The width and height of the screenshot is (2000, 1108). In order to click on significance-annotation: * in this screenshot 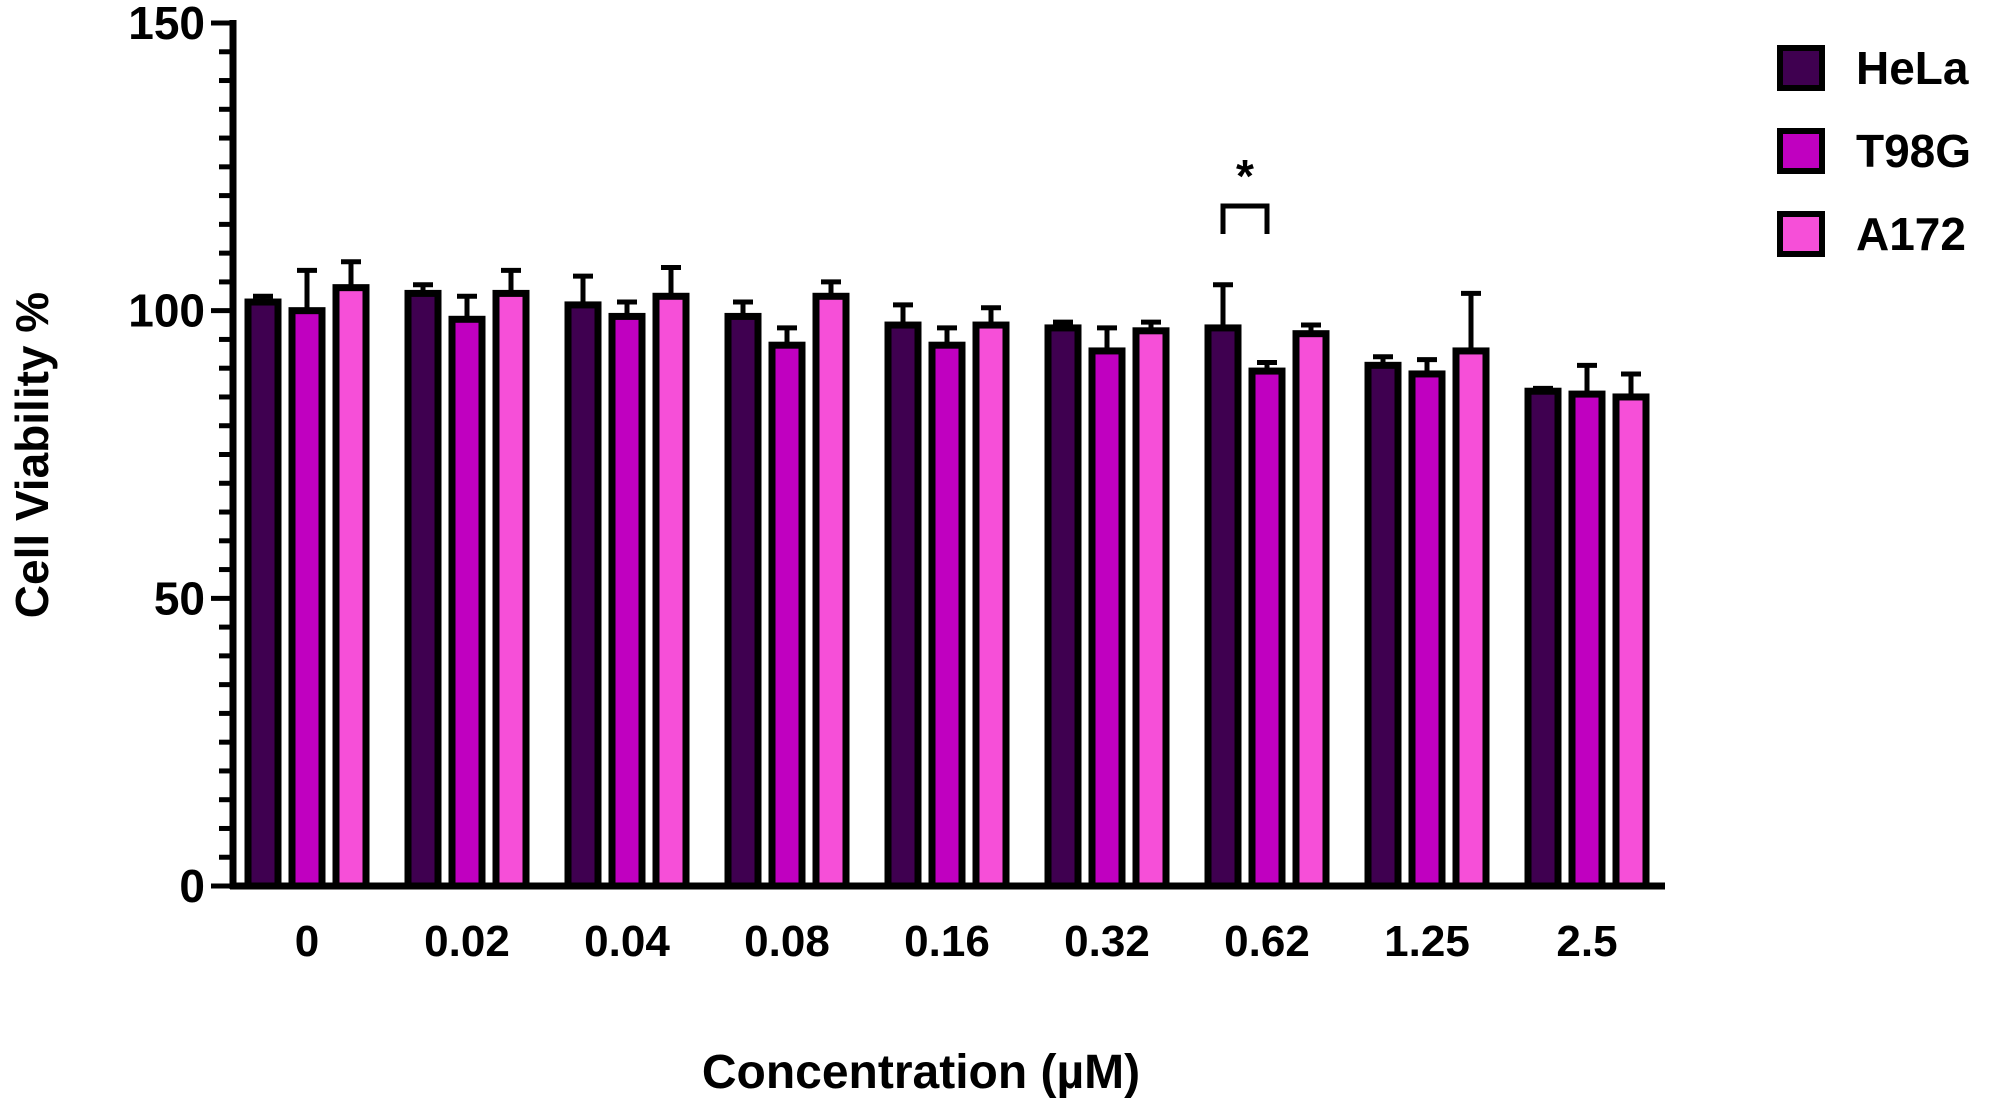, I will do `click(1245, 192)`.